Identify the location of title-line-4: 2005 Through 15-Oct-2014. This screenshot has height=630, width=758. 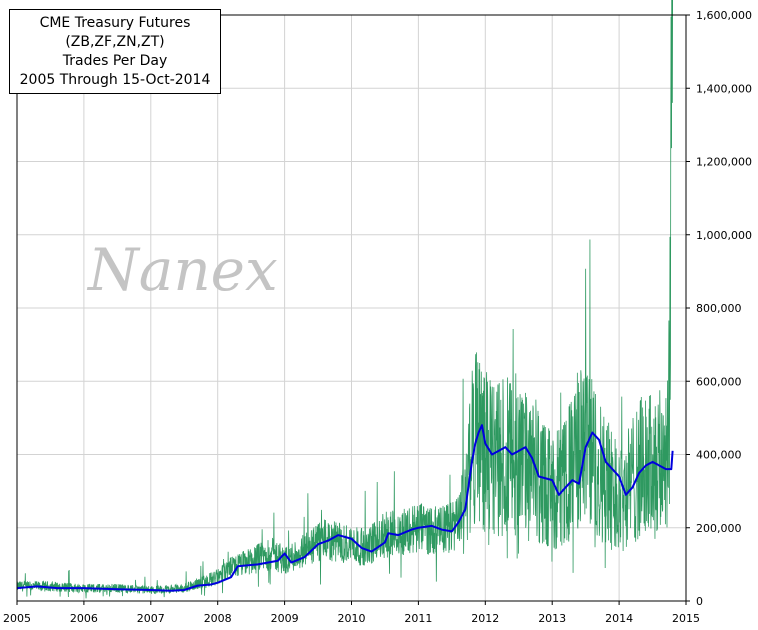
(115, 79).